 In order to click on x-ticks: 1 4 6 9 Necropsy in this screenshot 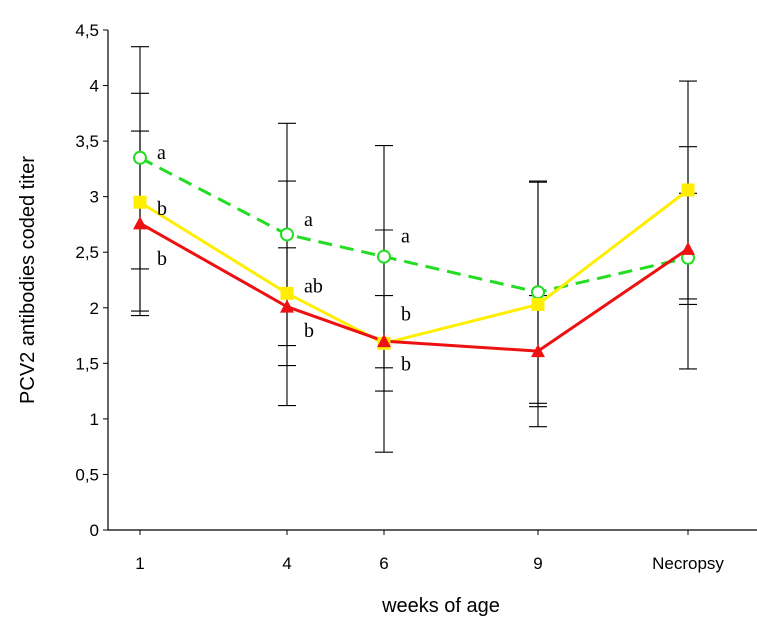, I will do `click(429, 551)`.